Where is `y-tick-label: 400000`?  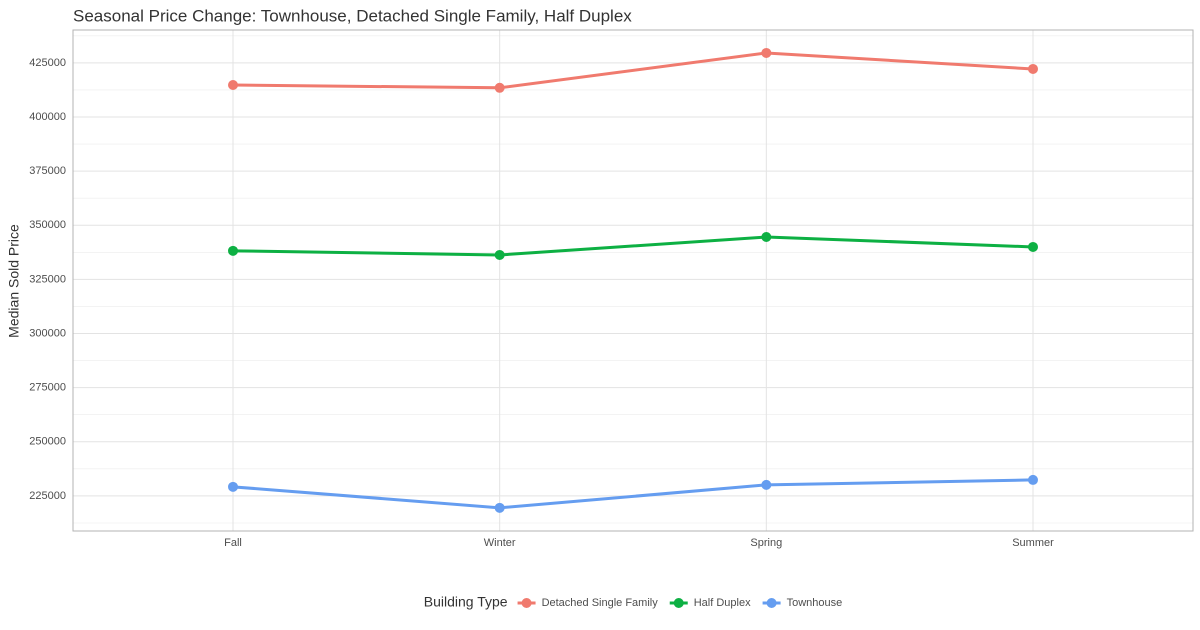 y-tick-label: 400000 is located at coordinates (47, 117).